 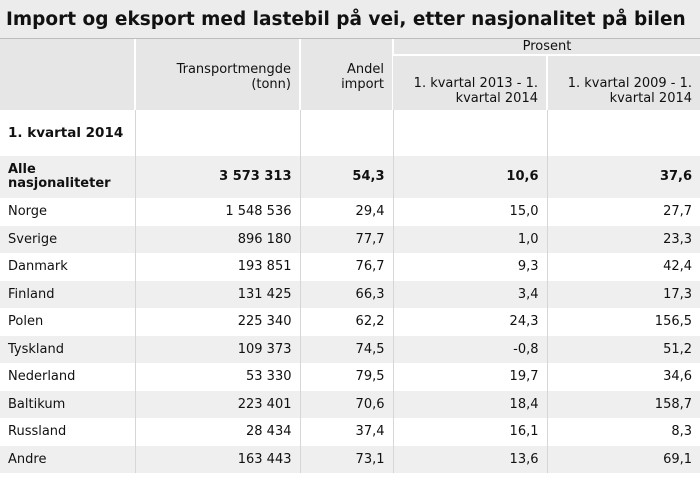 What do you see at coordinates (217, 212) in the screenshot?
I see `cell: 1 548 536` at bounding box center [217, 212].